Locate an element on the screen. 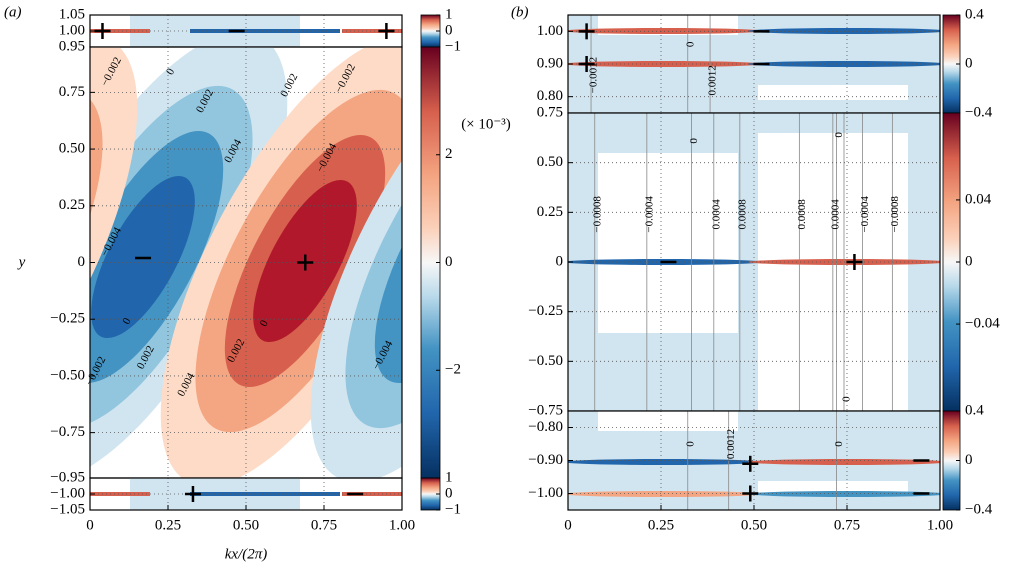  y-tick-label: 1.05 is located at coordinates (72, 14).